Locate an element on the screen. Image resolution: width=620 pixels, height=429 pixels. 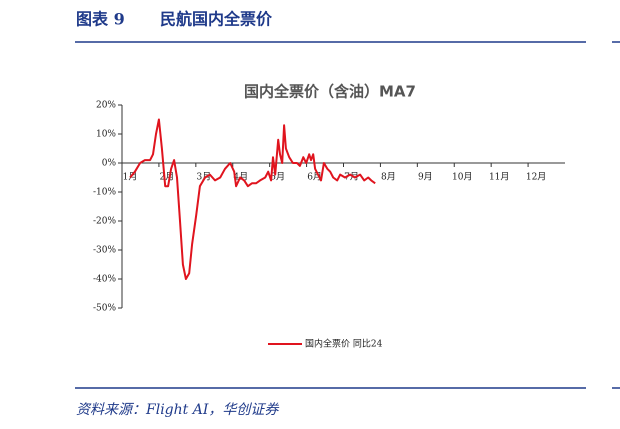
x-tick-label: 3月 is located at coordinates (203, 177).